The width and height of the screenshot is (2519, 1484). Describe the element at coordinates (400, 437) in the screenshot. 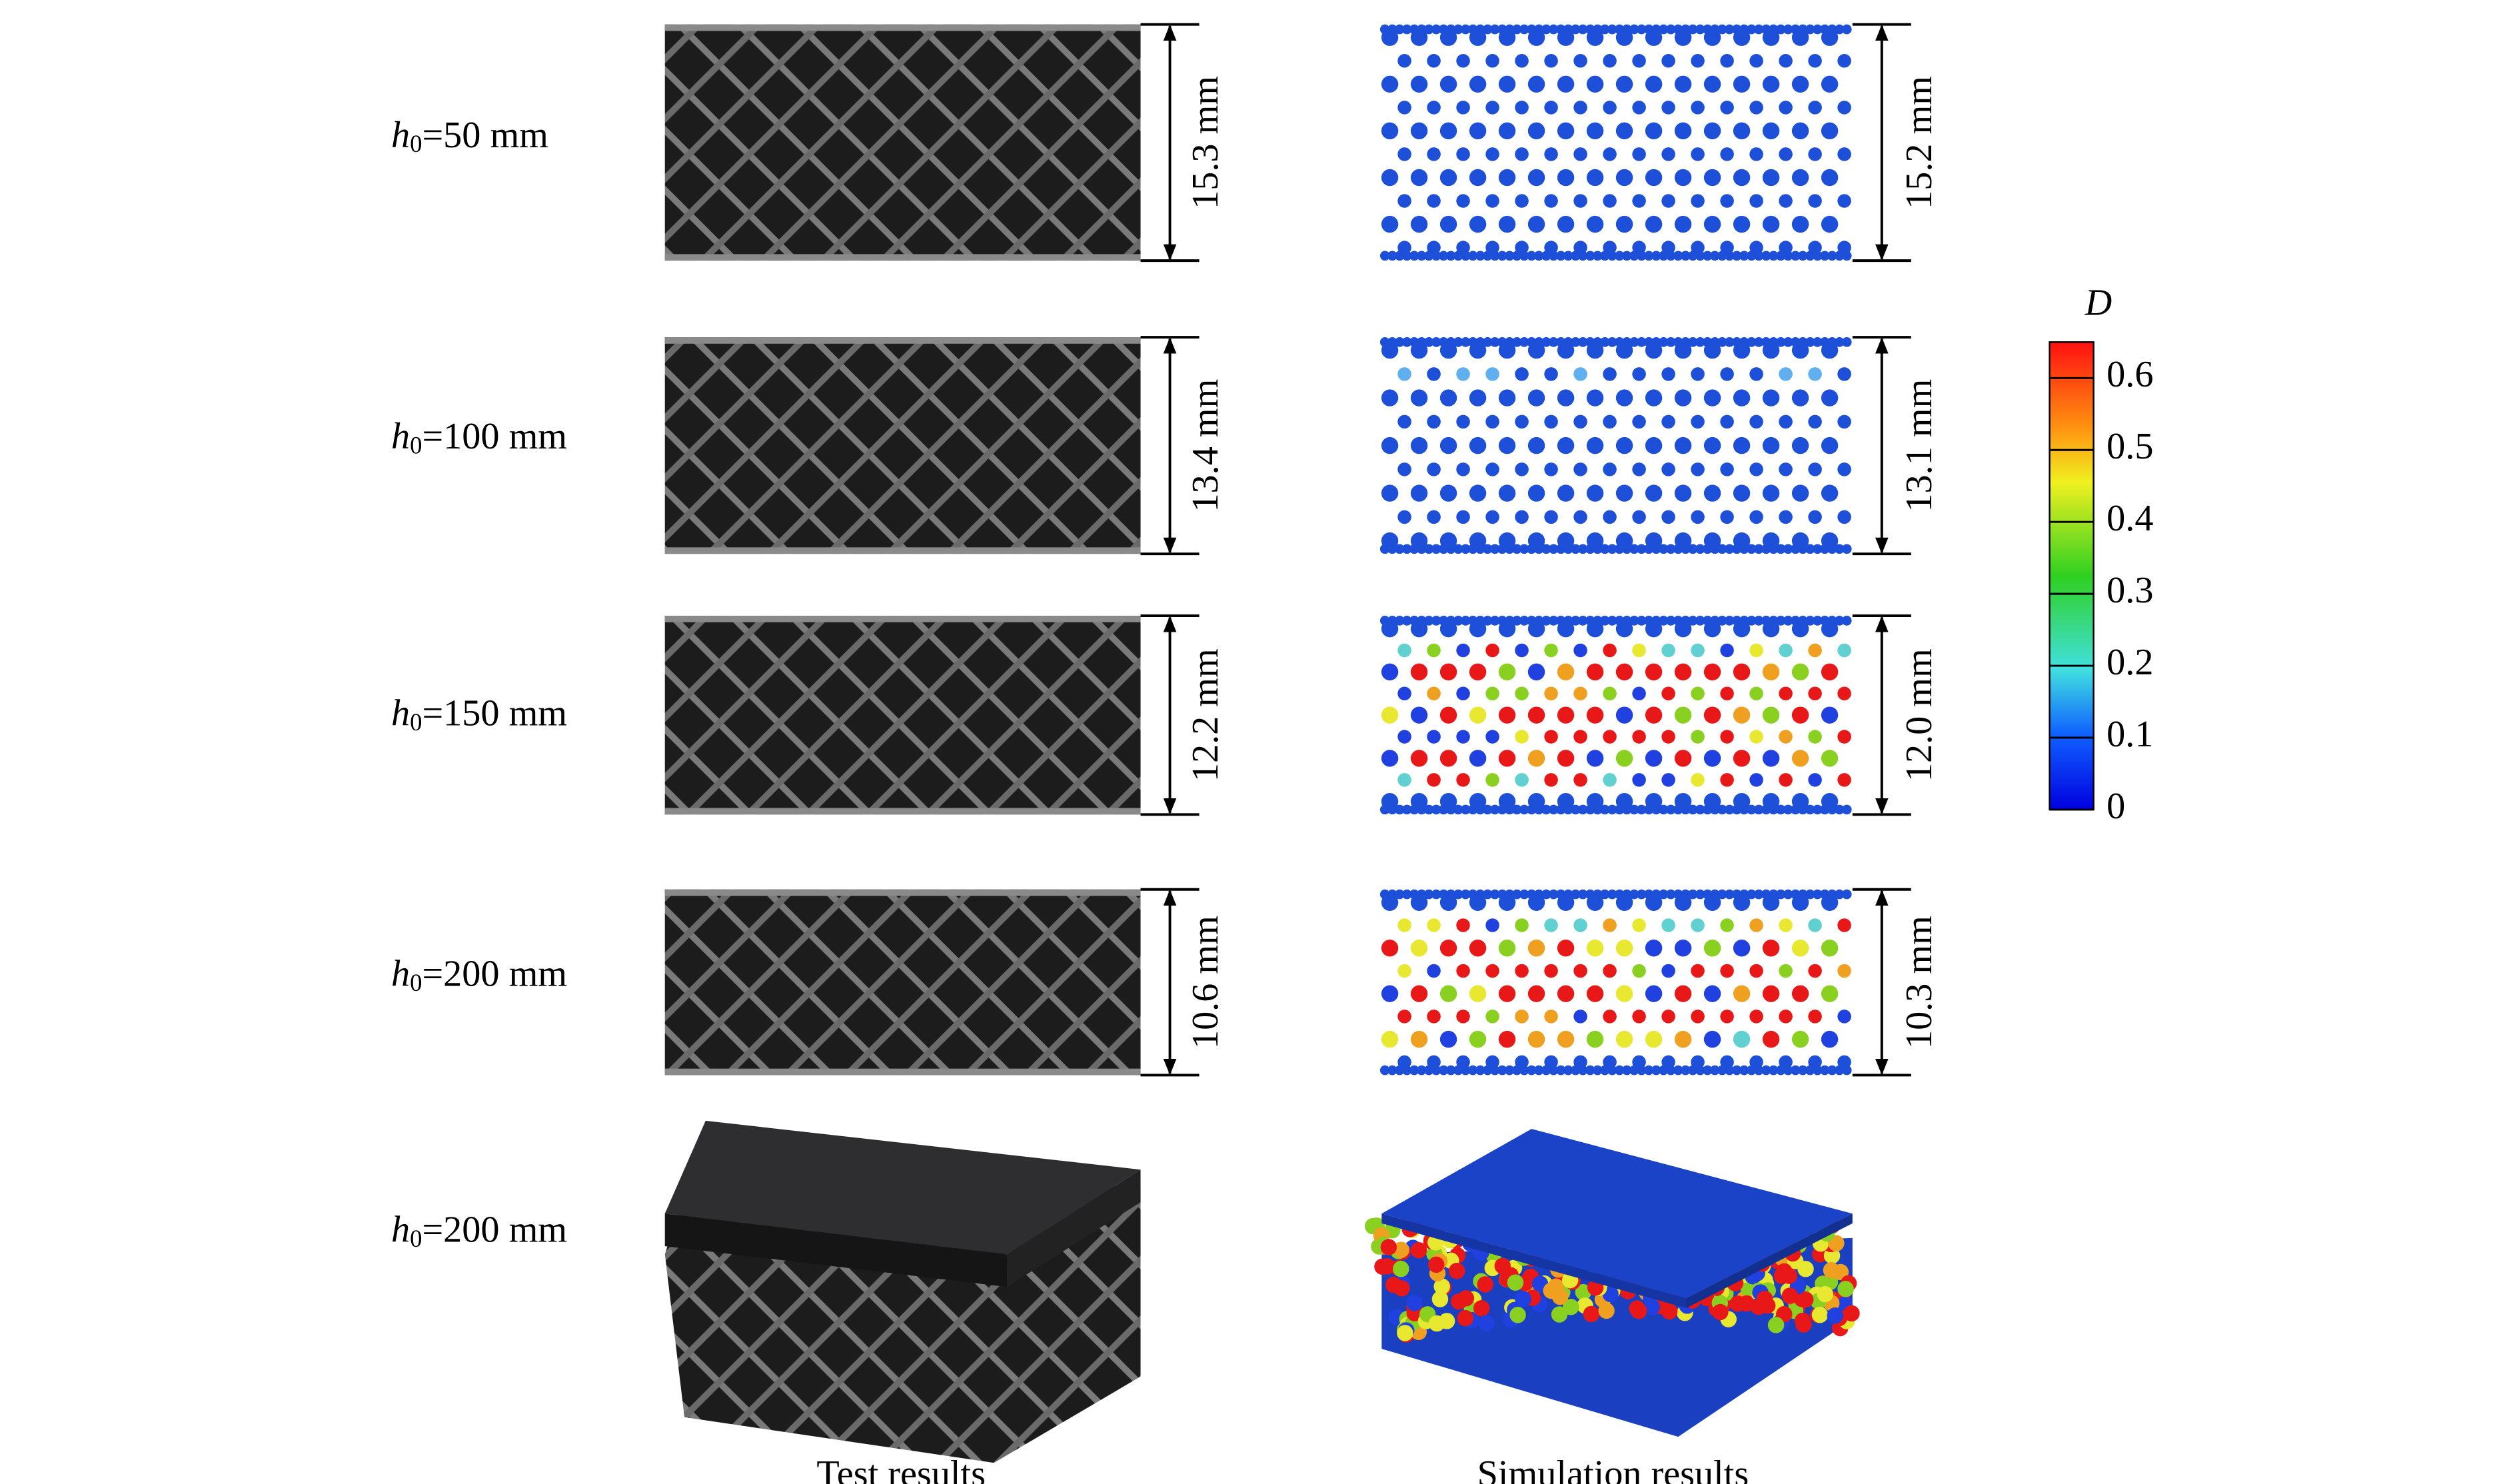

I see `symbol: h` at that location.